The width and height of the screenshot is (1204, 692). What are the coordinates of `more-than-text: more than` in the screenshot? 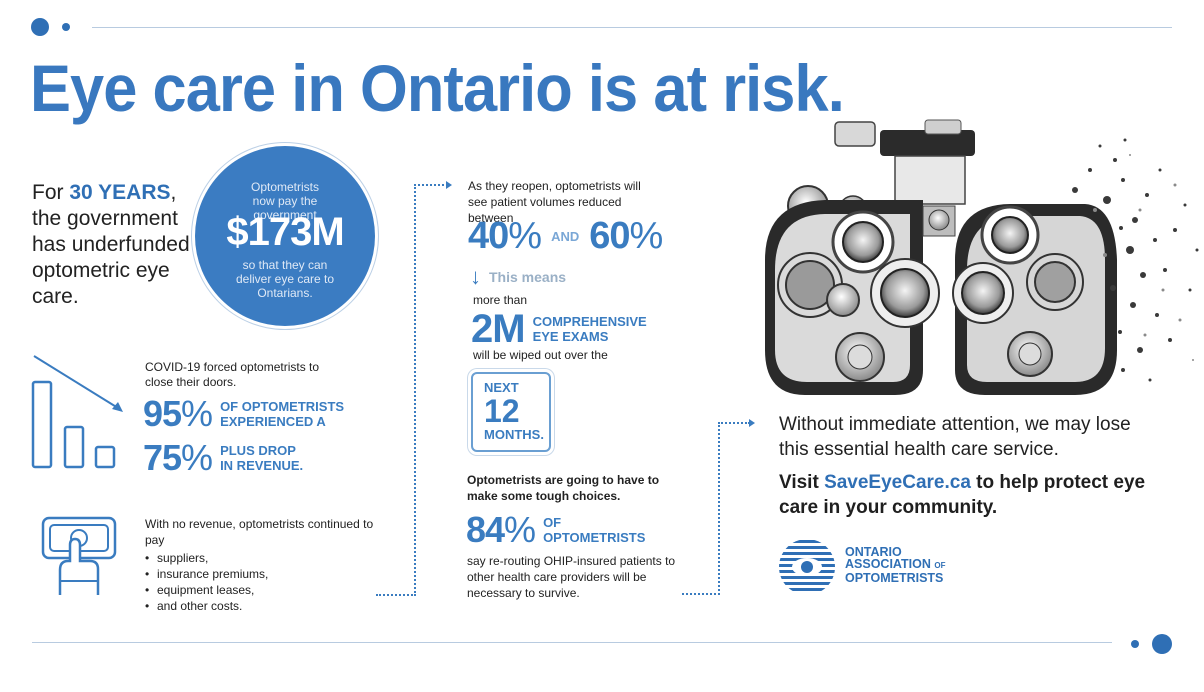 It's located at (500, 300).